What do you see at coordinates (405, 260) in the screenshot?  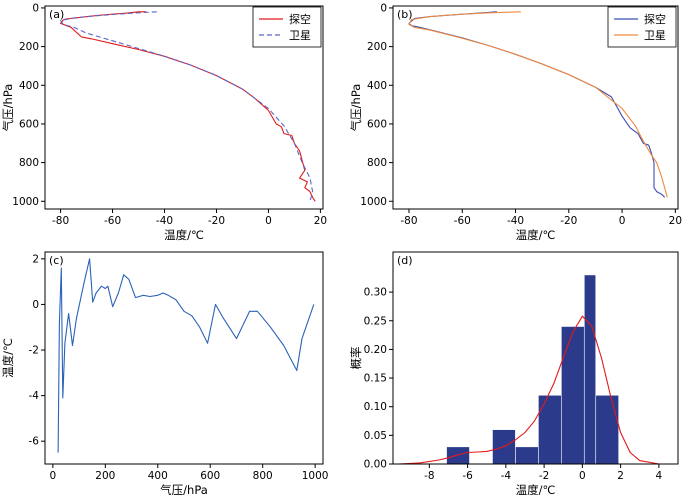 I see `panel-label: (d)` at bounding box center [405, 260].